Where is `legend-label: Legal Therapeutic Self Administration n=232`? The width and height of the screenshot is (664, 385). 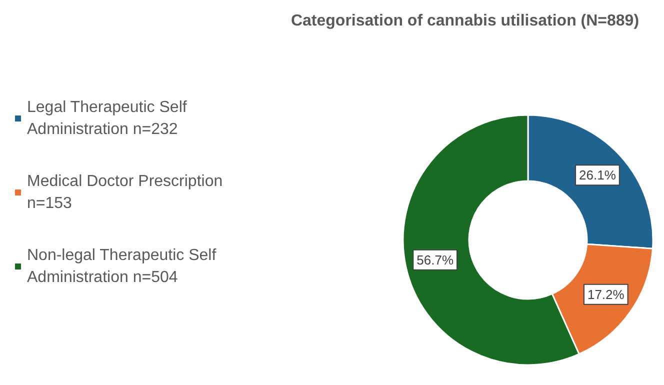 legend-label: Legal Therapeutic Self Administration n=232 is located at coordinates (109, 118).